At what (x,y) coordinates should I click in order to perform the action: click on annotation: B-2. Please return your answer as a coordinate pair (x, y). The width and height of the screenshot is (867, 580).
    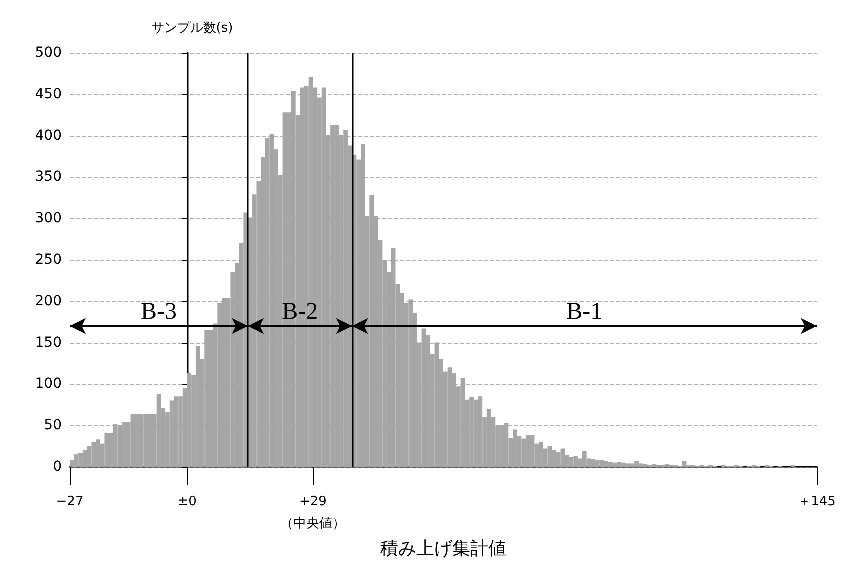
    Looking at the image, I should click on (300, 312).